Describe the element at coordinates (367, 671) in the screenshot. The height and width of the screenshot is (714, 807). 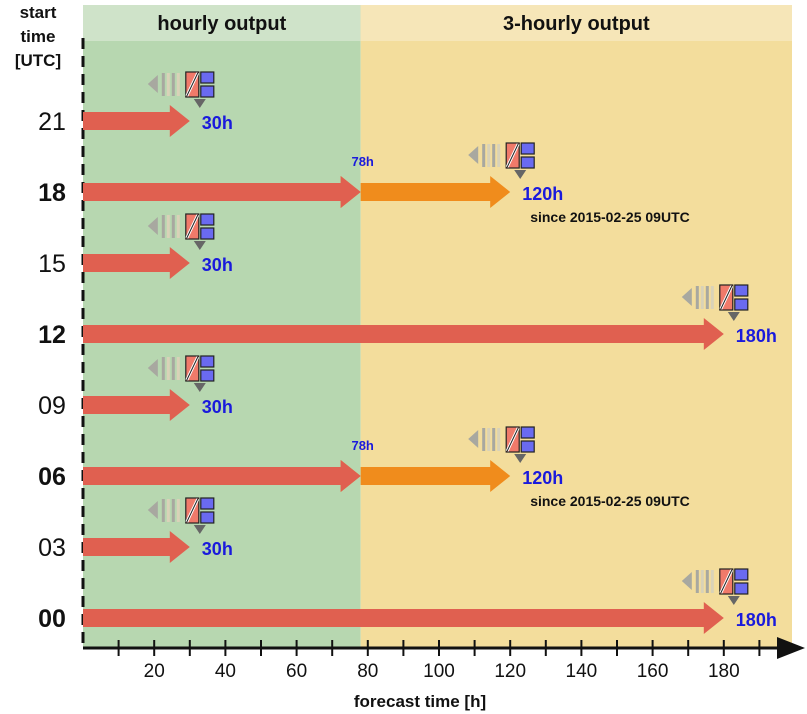
I see `x-tick-label-80: 80` at that location.